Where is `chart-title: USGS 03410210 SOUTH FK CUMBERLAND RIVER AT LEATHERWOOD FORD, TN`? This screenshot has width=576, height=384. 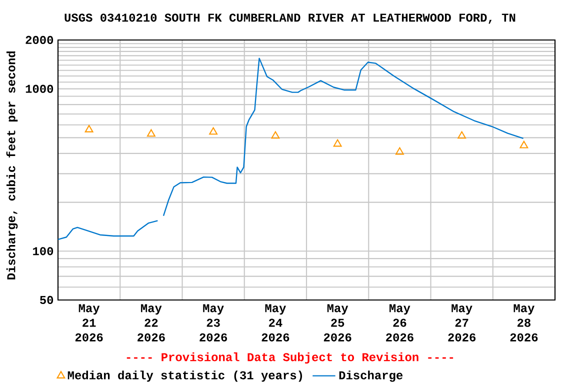
chart-title: USGS 03410210 SOUTH FK CUMBERLAND RIVER AT LEATHERWOOD FORD, TN is located at coordinates (290, 19).